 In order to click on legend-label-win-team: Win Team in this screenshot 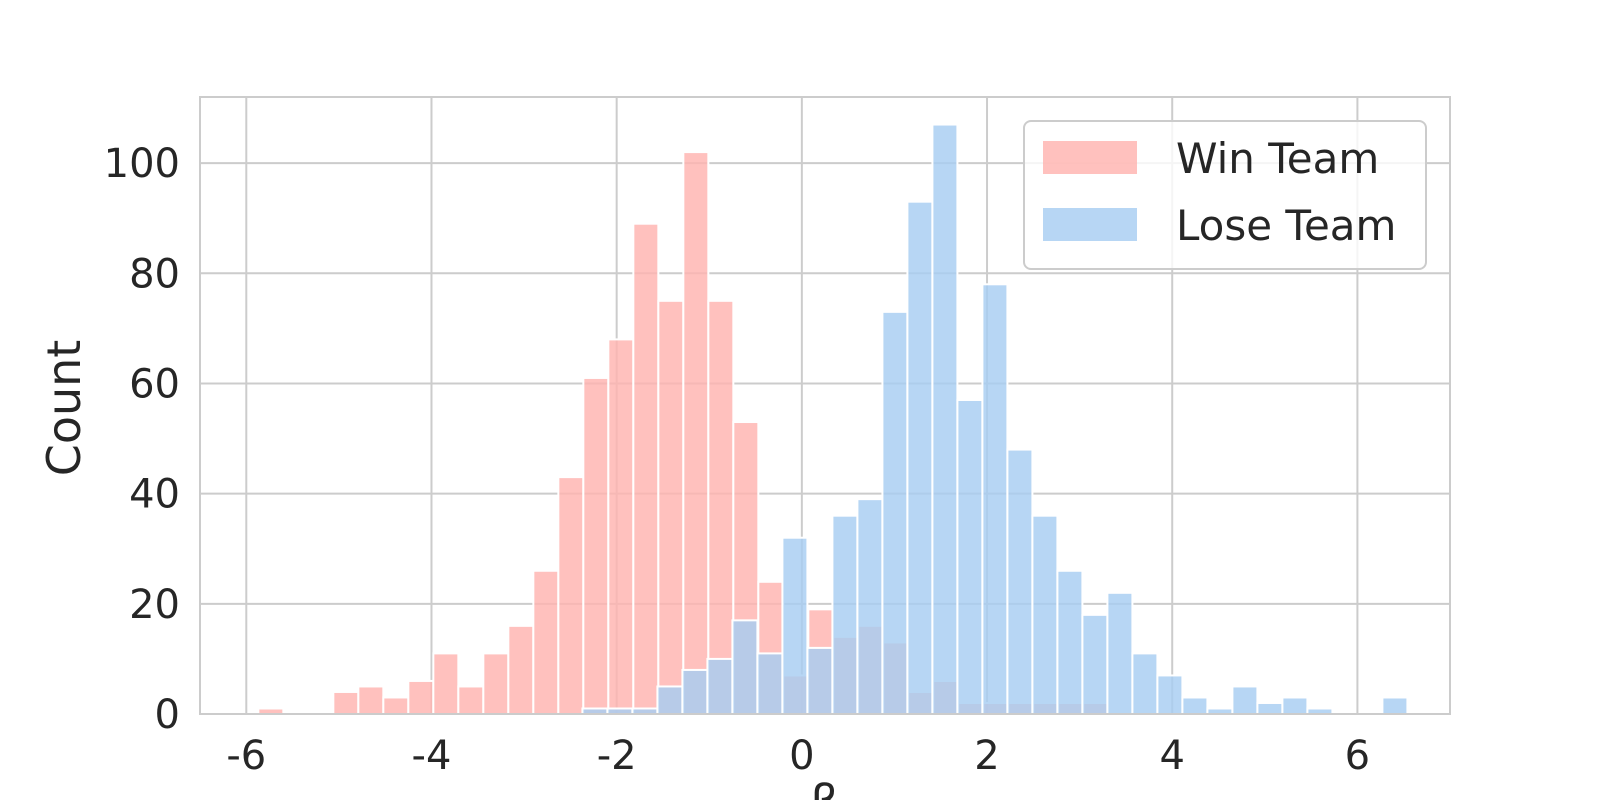, I will do `click(1277, 158)`.